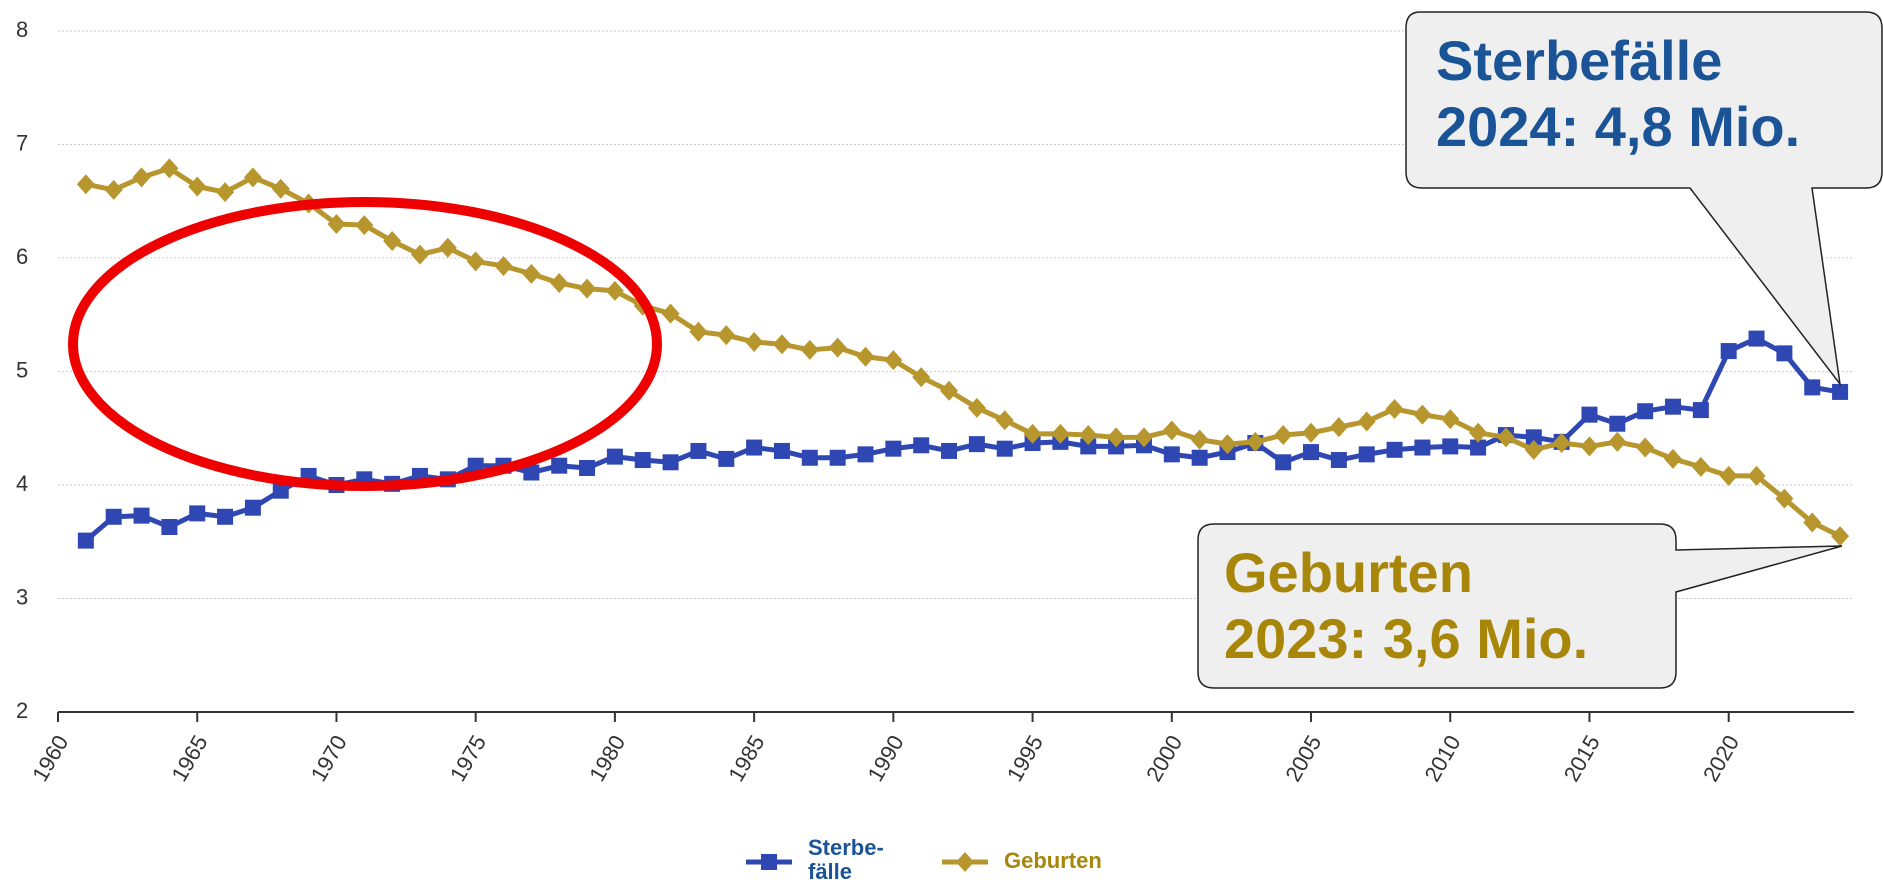 Image resolution: width=1883 pixels, height=895 pixels. Describe the element at coordinates (22, 483) in the screenshot. I see `y-tick-label: 4` at that location.